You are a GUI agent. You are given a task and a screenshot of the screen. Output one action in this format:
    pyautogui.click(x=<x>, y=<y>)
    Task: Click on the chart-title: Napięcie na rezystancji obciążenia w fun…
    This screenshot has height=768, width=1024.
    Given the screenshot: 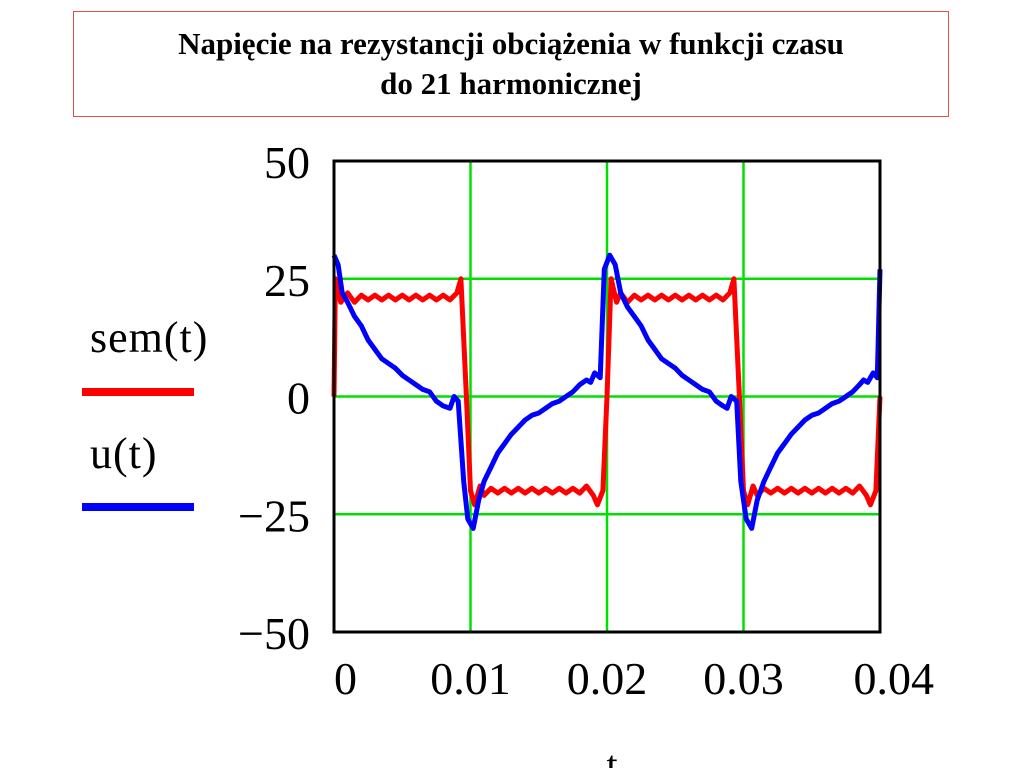 What is the action you would take?
    pyautogui.click(x=511, y=64)
    